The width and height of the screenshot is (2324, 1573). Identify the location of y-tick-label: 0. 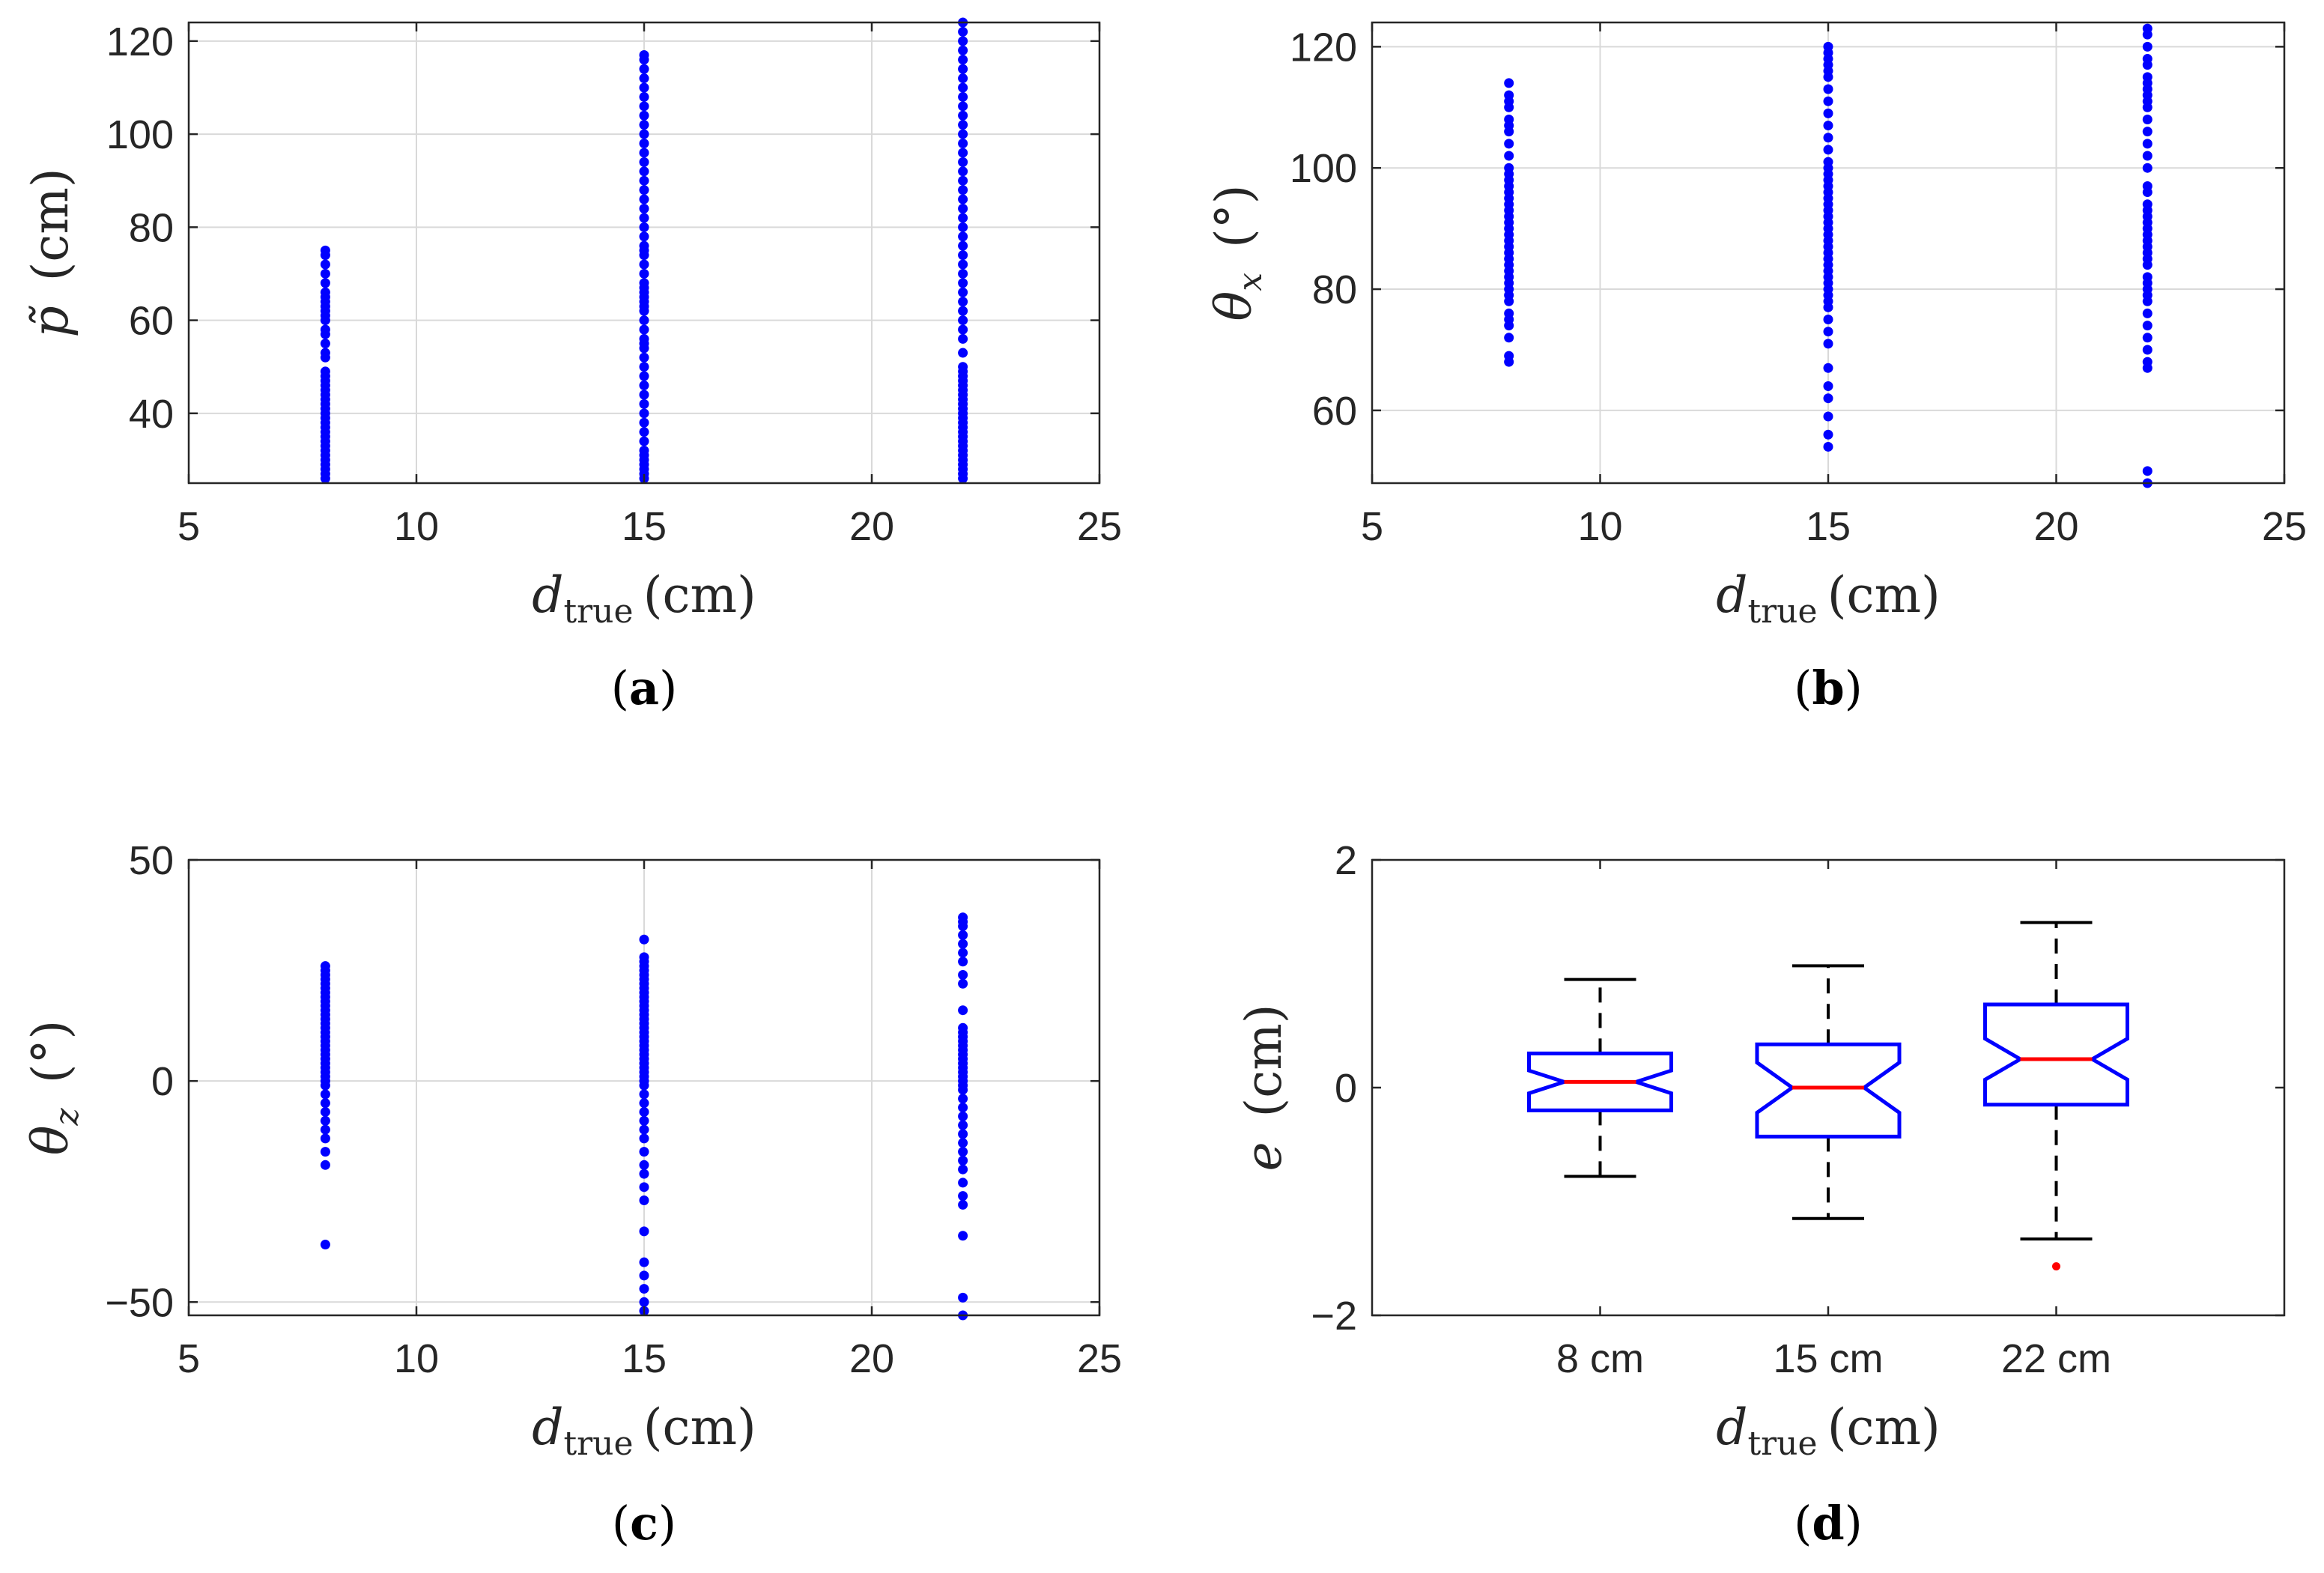
(162, 1081).